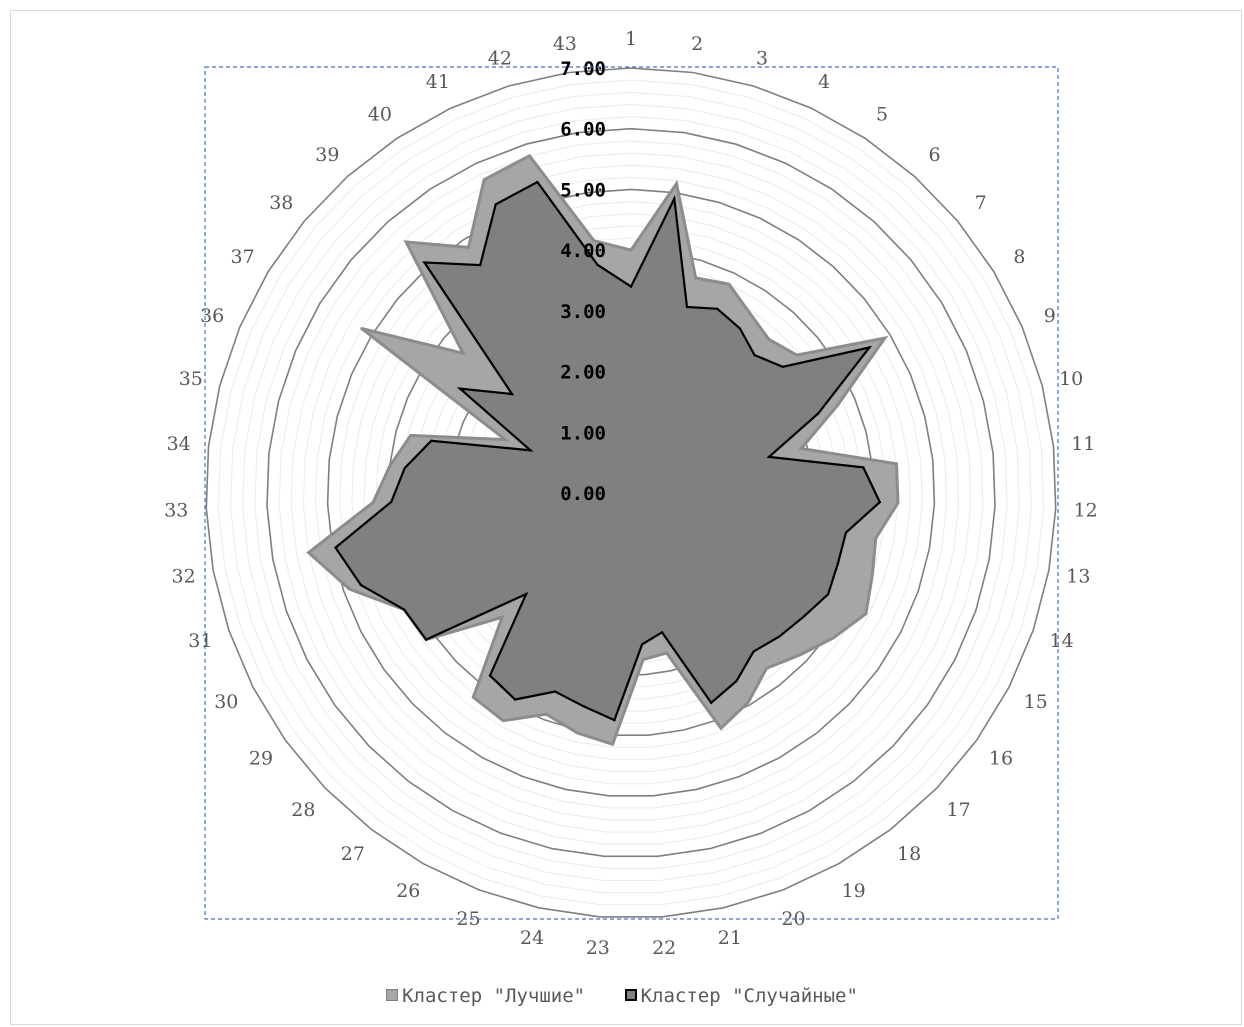 This screenshot has height=1027, width=1244. Describe the element at coordinates (392, 994) in the screenshot. I see `legend-swatch-best` at that location.